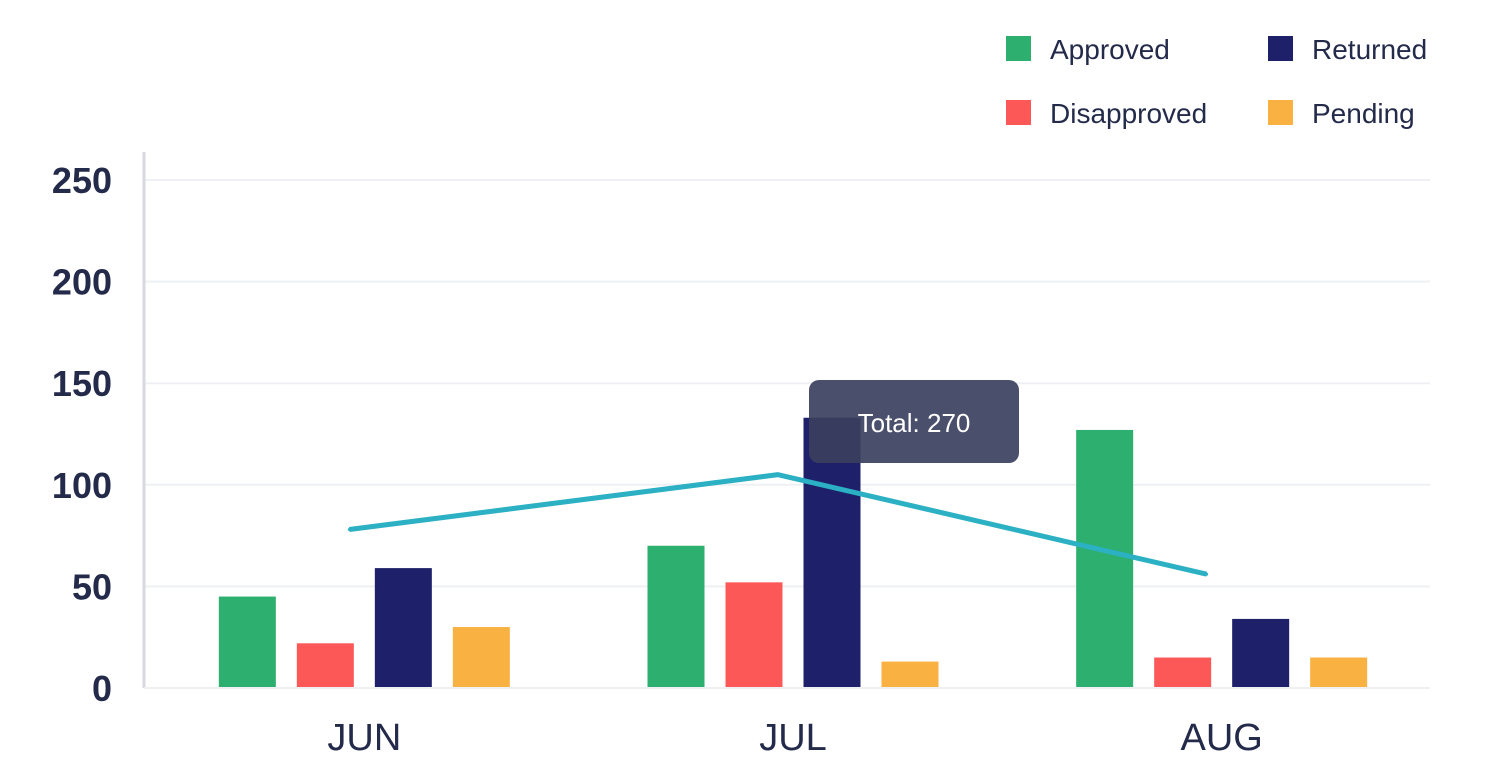 This screenshot has height=768, width=1492. What do you see at coordinates (1216, 81) in the screenshot?
I see `legend: Approved Returned Disapproved Pending` at bounding box center [1216, 81].